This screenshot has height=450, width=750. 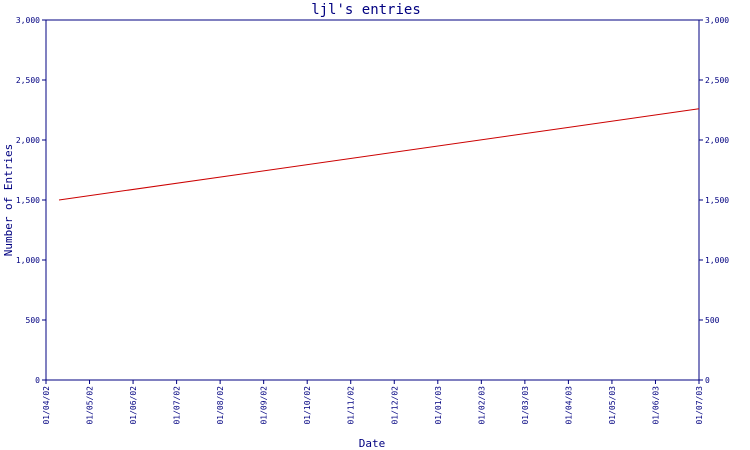 I want to click on y-tick-label-left: 500, so click(x=33, y=320).